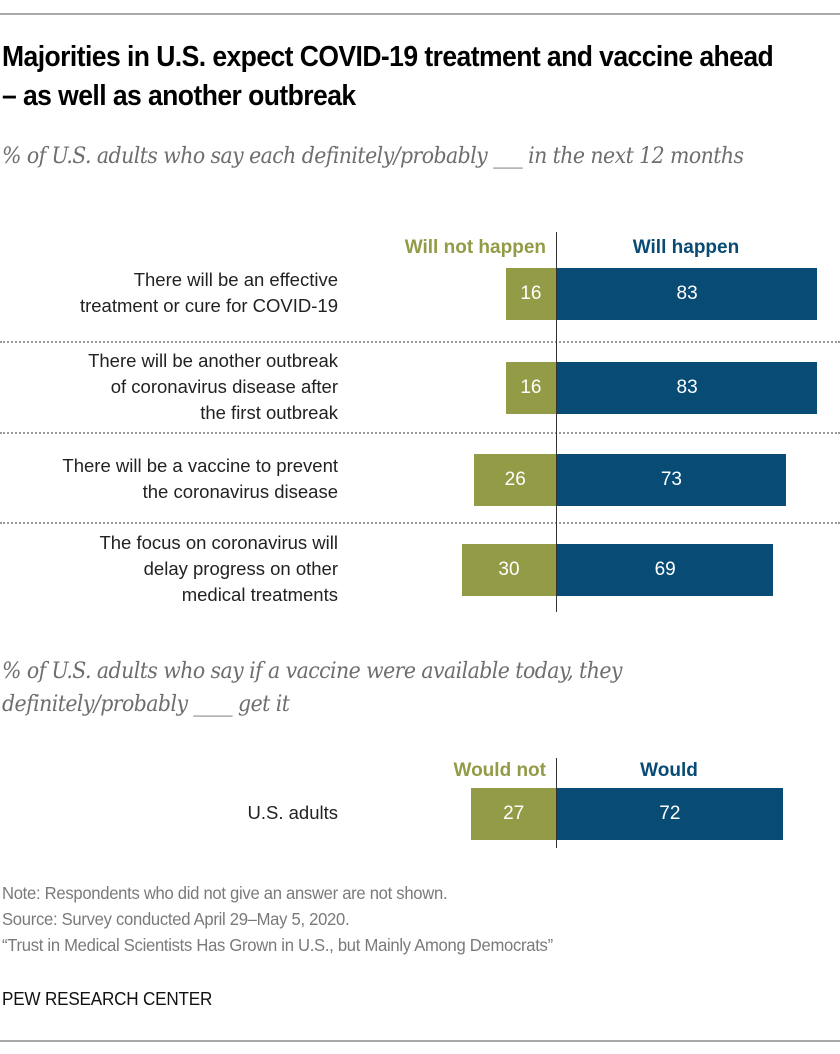 The image size is (840, 1054). I want to click on legend-would-not: Would not, so click(499, 770).